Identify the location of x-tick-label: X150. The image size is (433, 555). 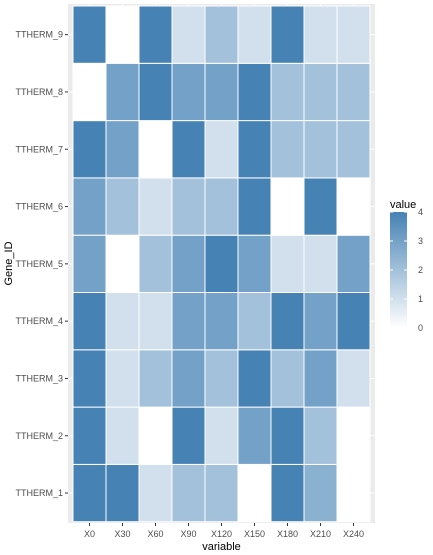
(254, 534).